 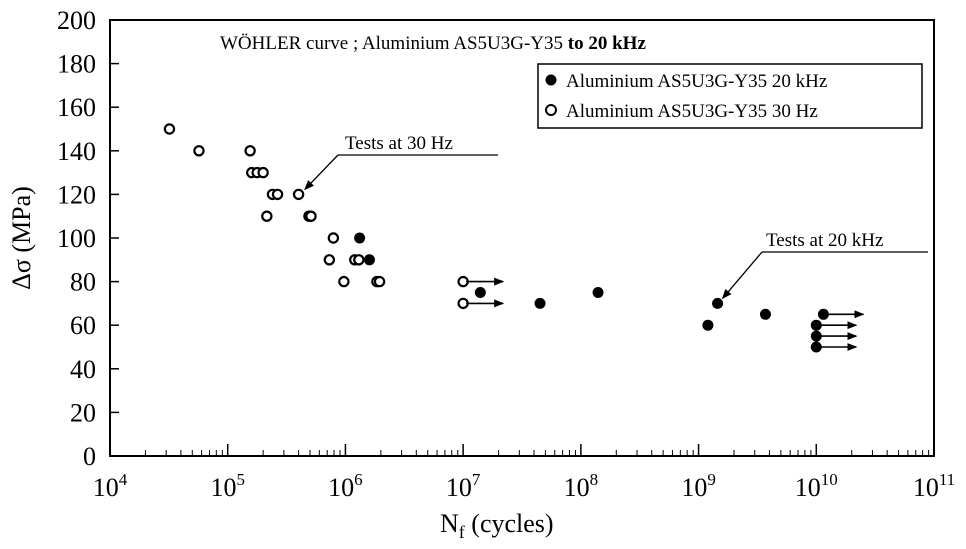 What do you see at coordinates (696, 81) in the screenshot?
I see `legend-label-20khz: Aluminium AS5U3G-Y35 20 kHz` at bounding box center [696, 81].